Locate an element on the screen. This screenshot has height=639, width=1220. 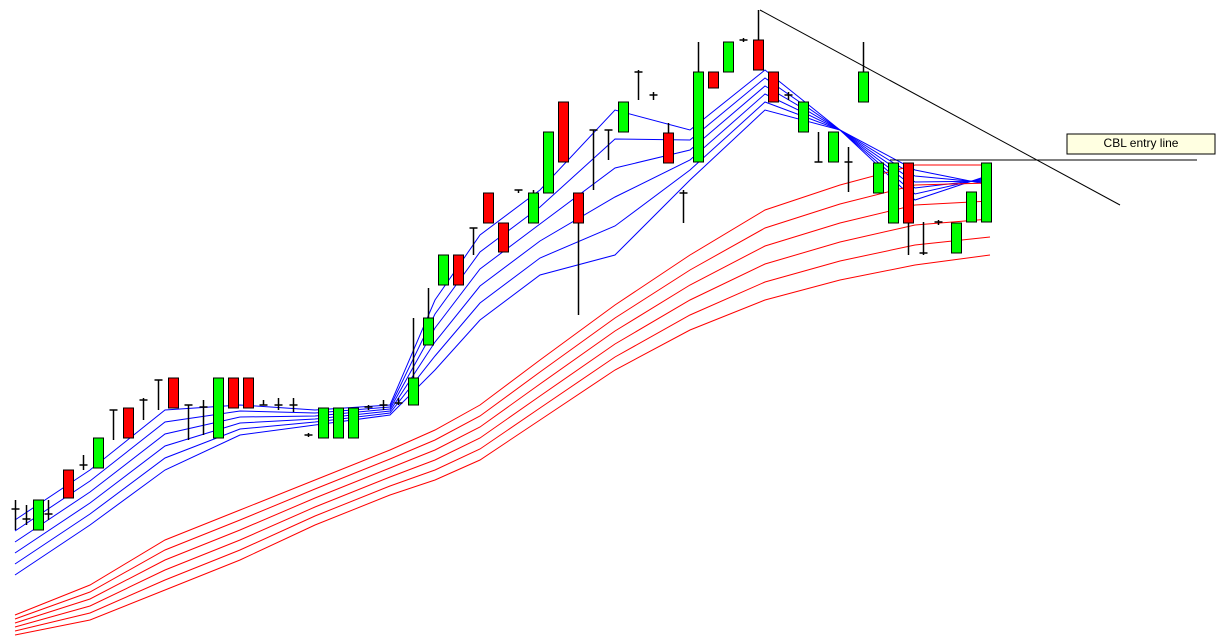
entry-label: CBL entry line is located at coordinates (1141, 143).